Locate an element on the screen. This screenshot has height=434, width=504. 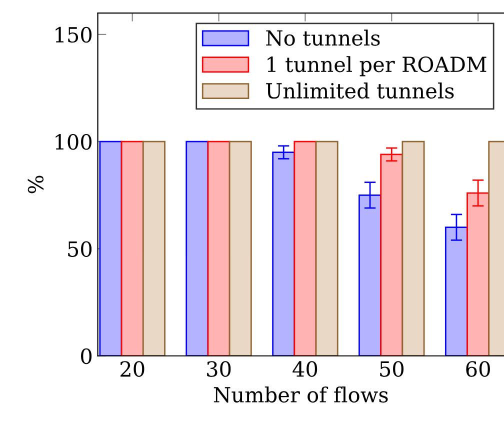
x-tick-label: 60 is located at coordinates (478, 369).